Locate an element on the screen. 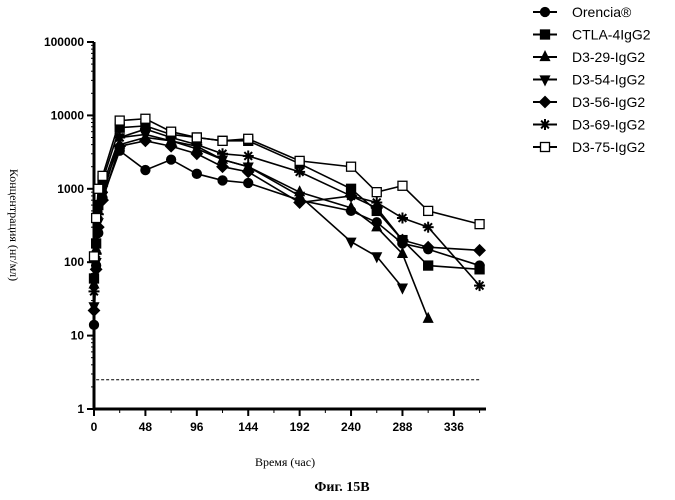 This screenshot has height=500, width=675. legend-entry: D3-75-IgG2 is located at coordinates (589, 147).